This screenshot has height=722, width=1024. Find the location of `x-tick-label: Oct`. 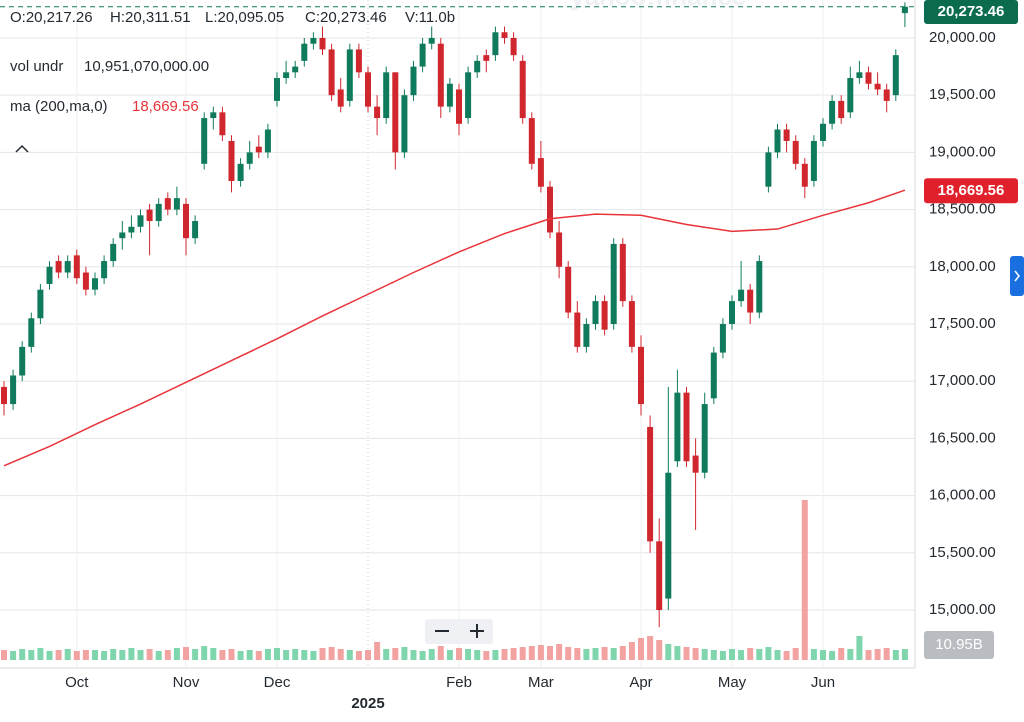

x-tick-label: Oct is located at coordinates (77, 682).